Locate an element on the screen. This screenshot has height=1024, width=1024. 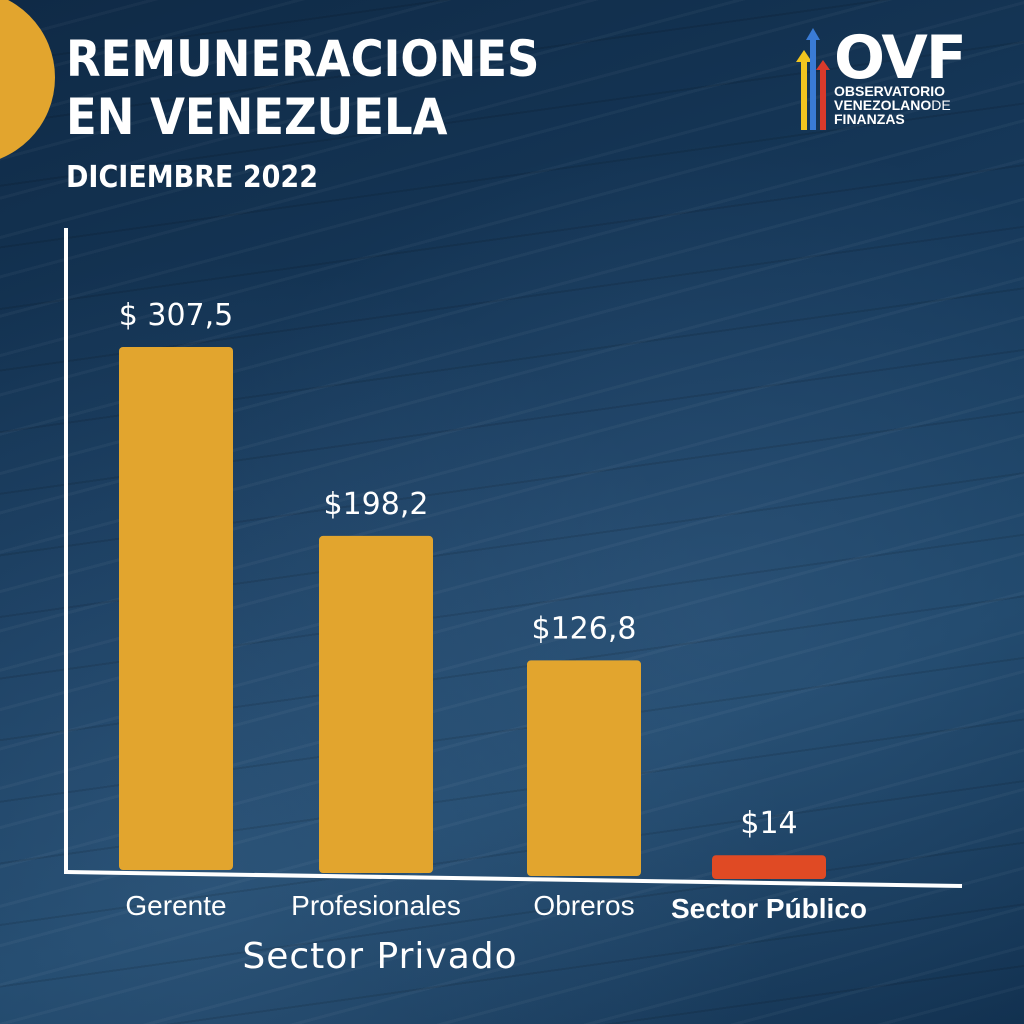
group-label-sector-privado: Sector Privado is located at coordinates (379, 956).